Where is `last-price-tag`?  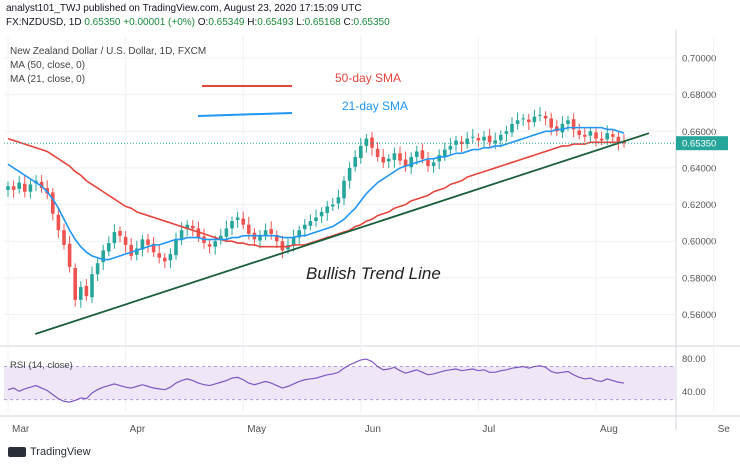
last-price-tag is located at coordinates (702, 143).